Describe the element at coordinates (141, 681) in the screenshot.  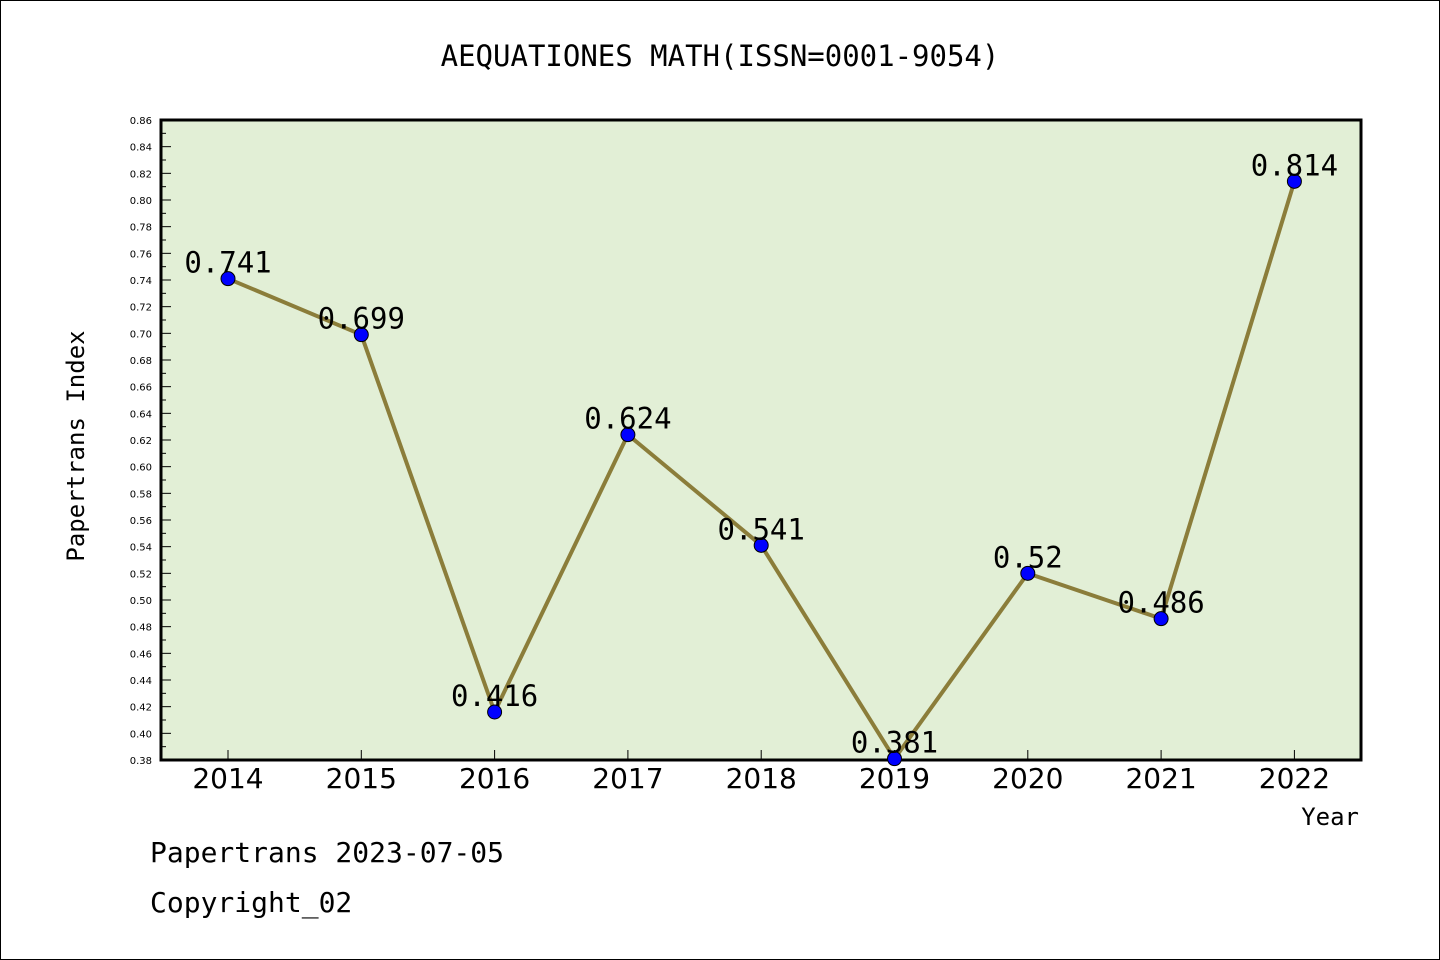
I see `y-tick-label: 0.44` at that location.